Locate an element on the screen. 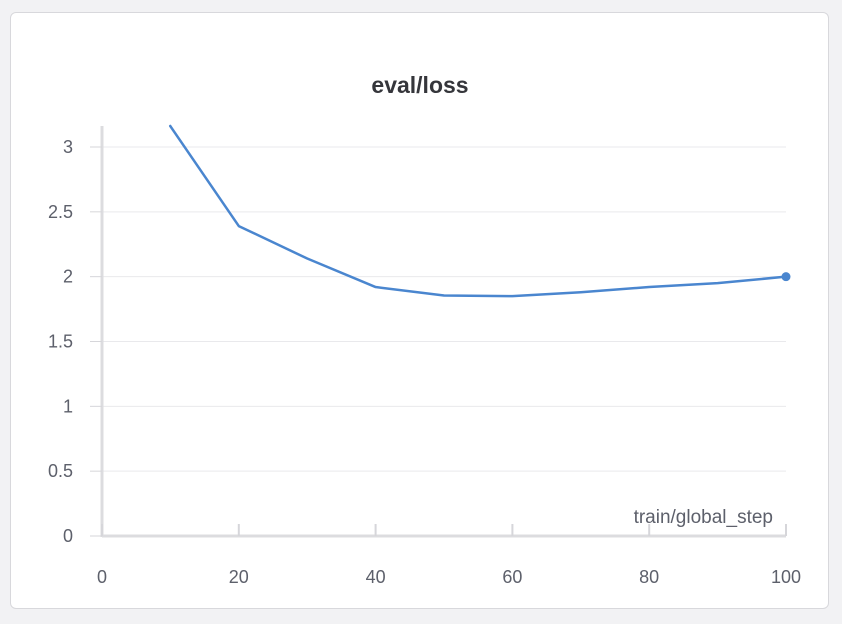 Image resolution: width=842 pixels, height=624 pixels. y-tick-label: 3 is located at coordinates (68, 147).